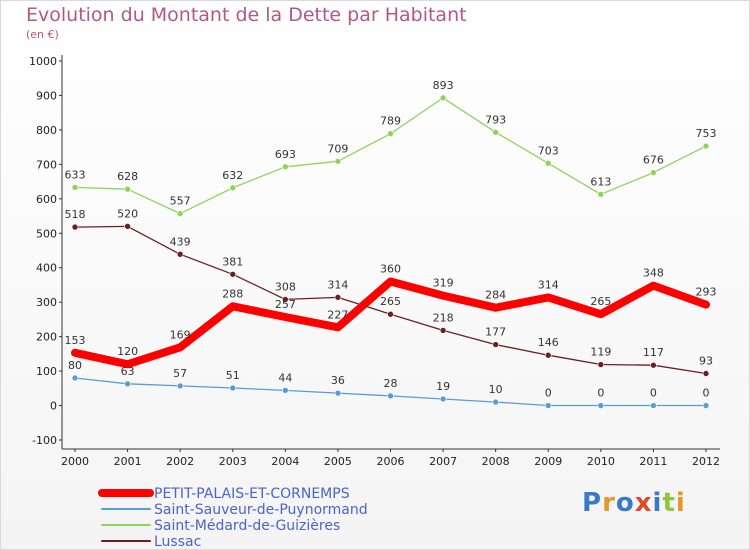 This screenshot has height=550, width=750. What do you see at coordinates (75, 174) in the screenshot?
I see `data-label: 633` at bounding box center [75, 174].